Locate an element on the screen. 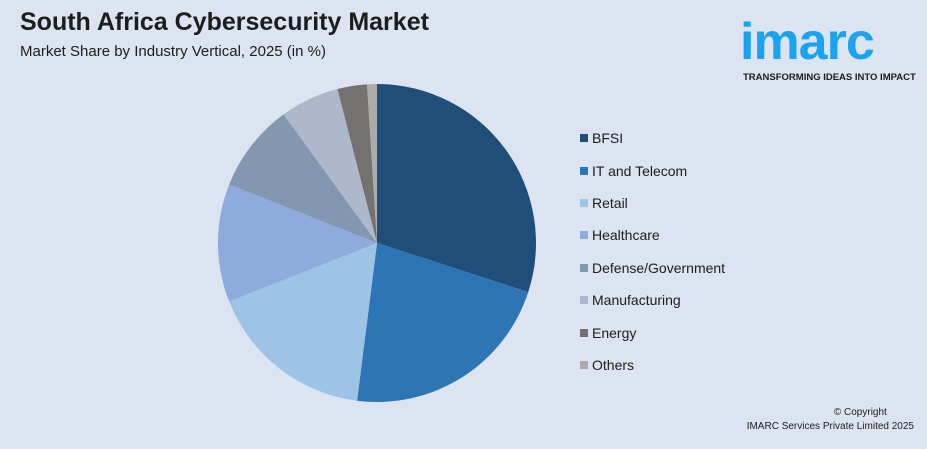 This screenshot has height=449, width=927. legend-item: Energy is located at coordinates (652, 332).